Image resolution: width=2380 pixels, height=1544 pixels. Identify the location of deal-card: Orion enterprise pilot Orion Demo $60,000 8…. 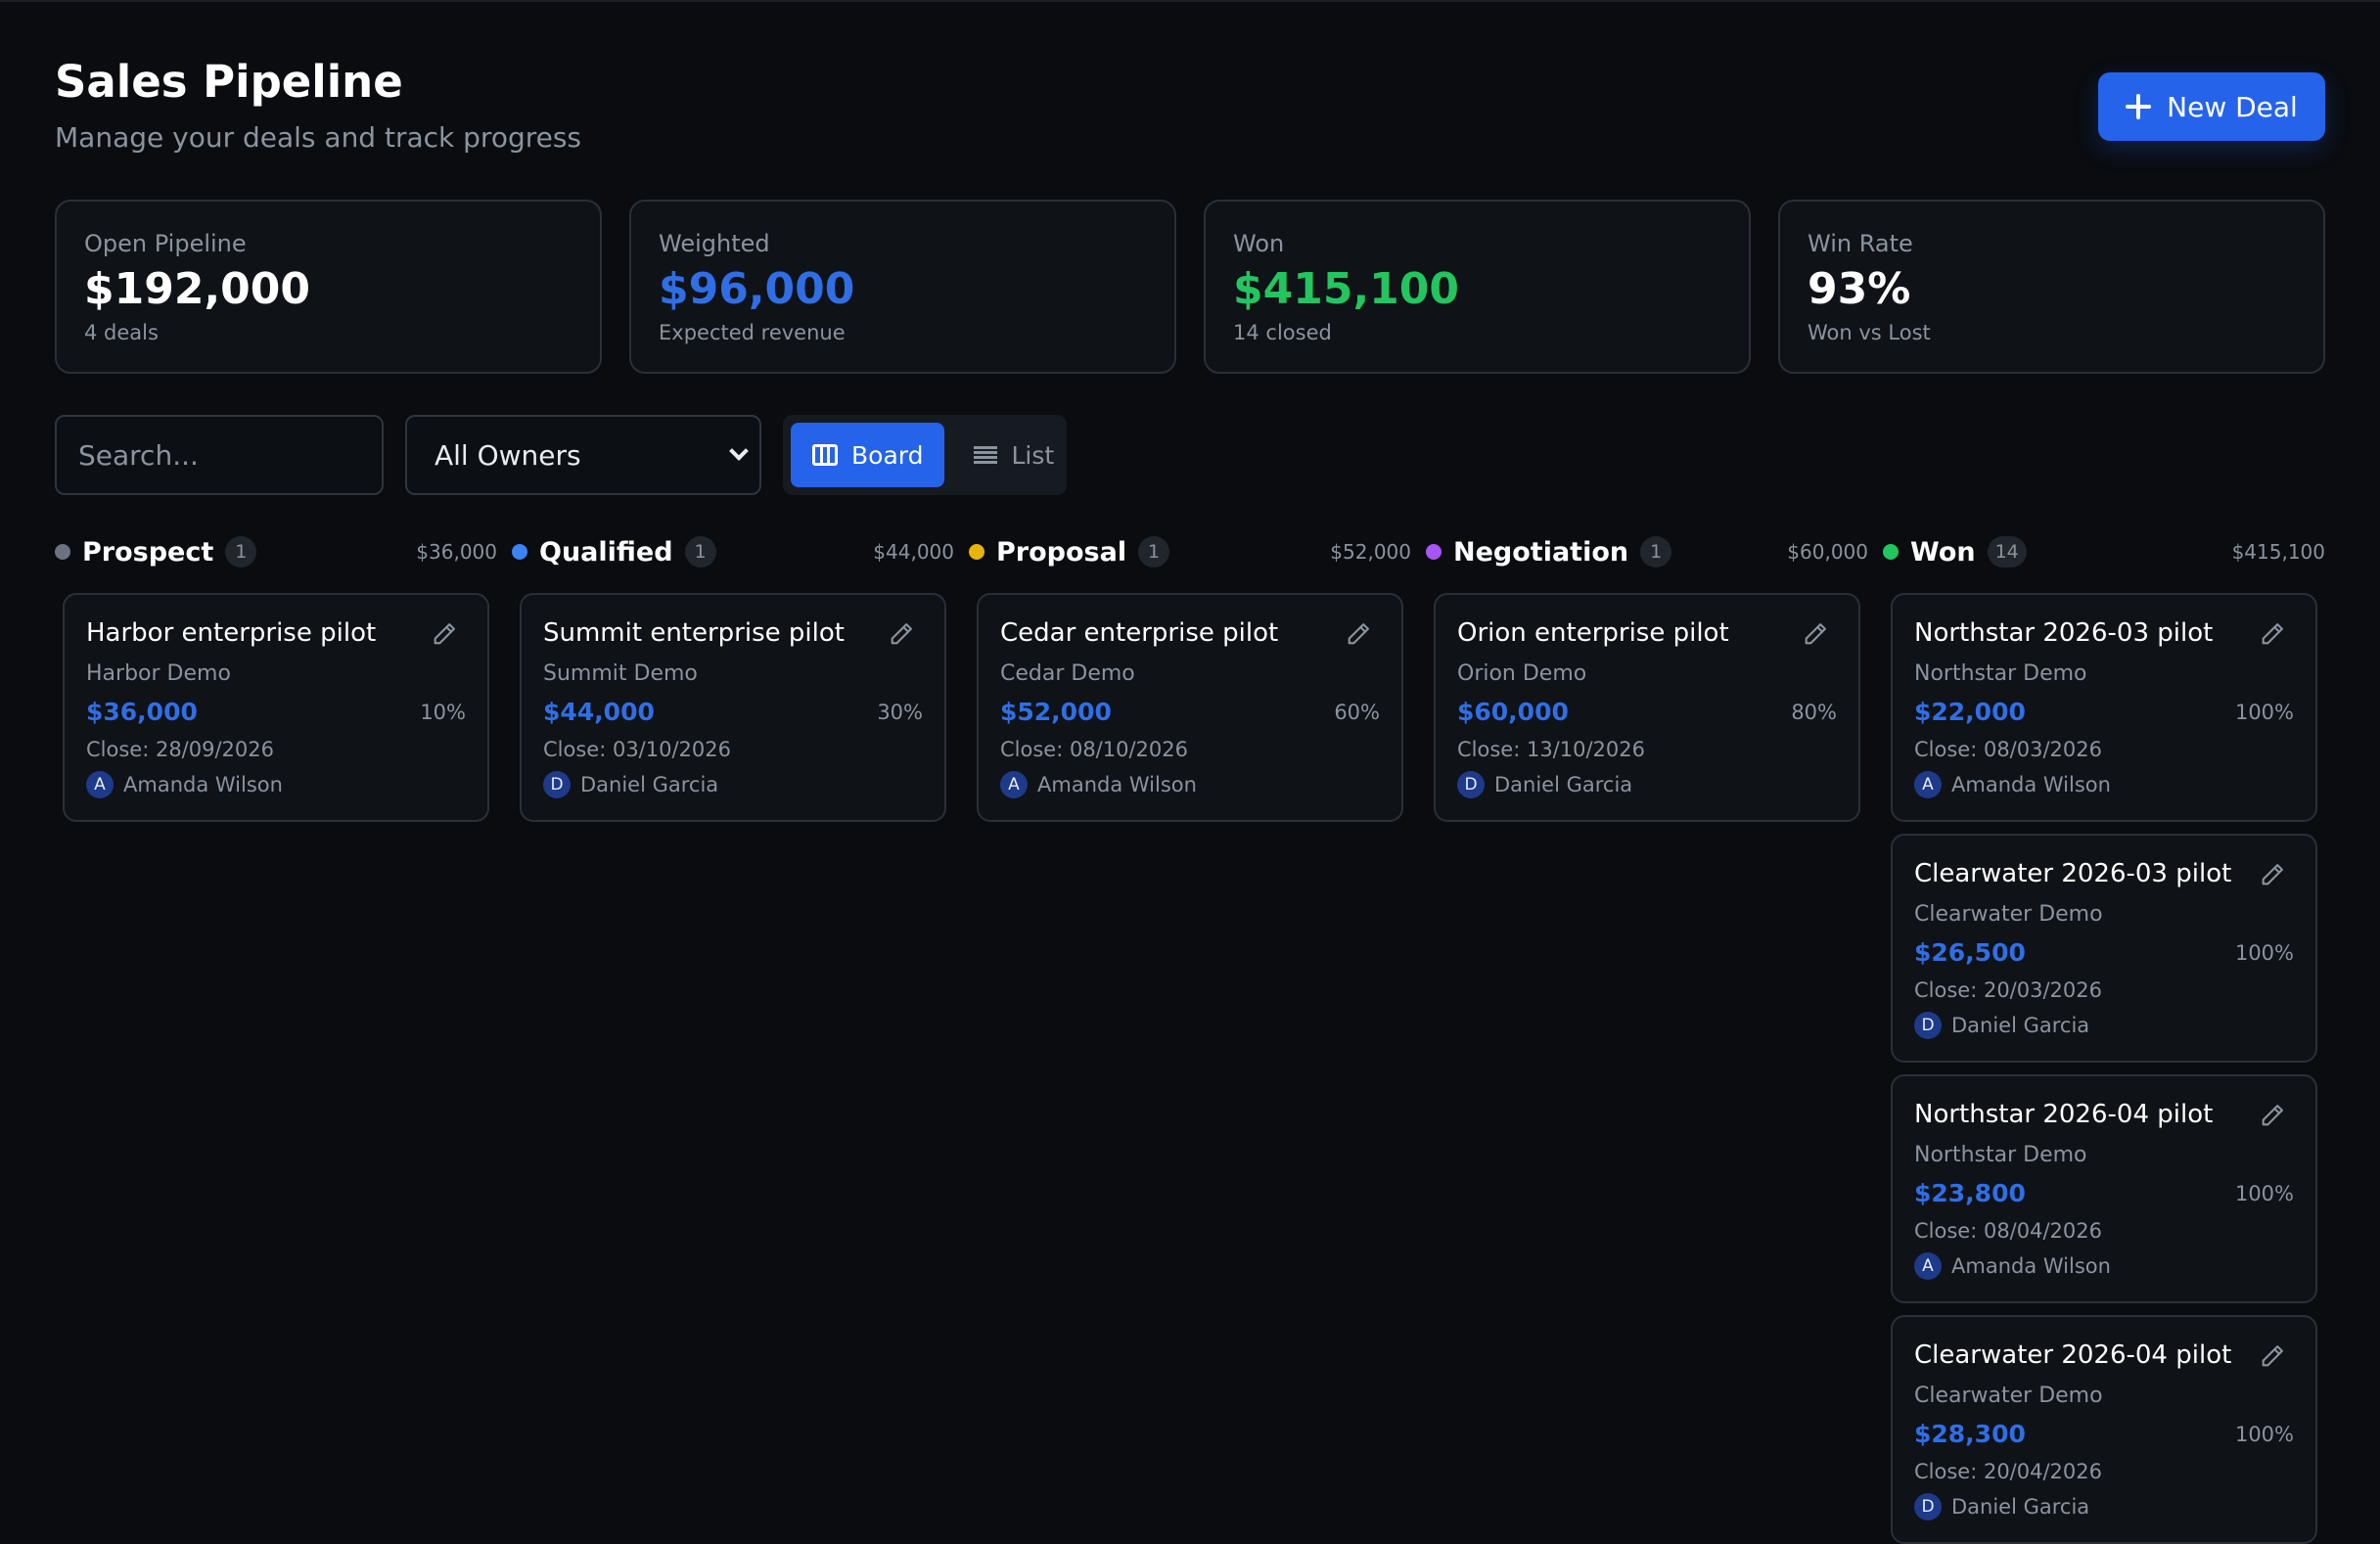
(1647, 708).